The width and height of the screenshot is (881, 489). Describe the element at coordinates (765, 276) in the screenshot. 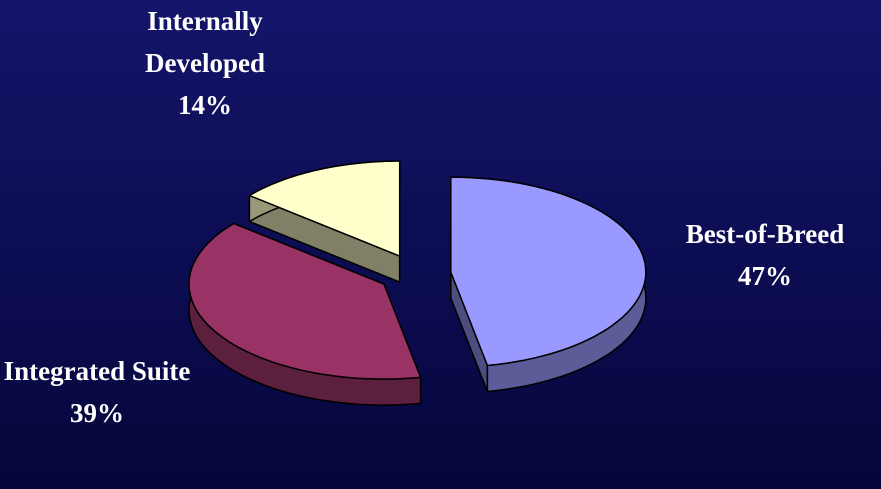

I see `value-label: 47%` at that location.